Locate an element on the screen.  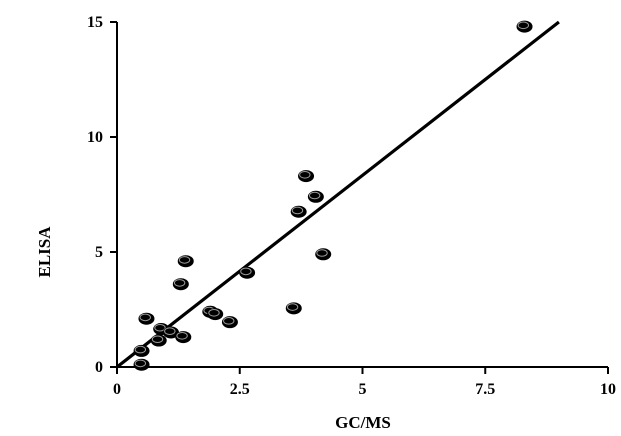
x-axis-title: GC/MS is located at coordinates (363, 422).